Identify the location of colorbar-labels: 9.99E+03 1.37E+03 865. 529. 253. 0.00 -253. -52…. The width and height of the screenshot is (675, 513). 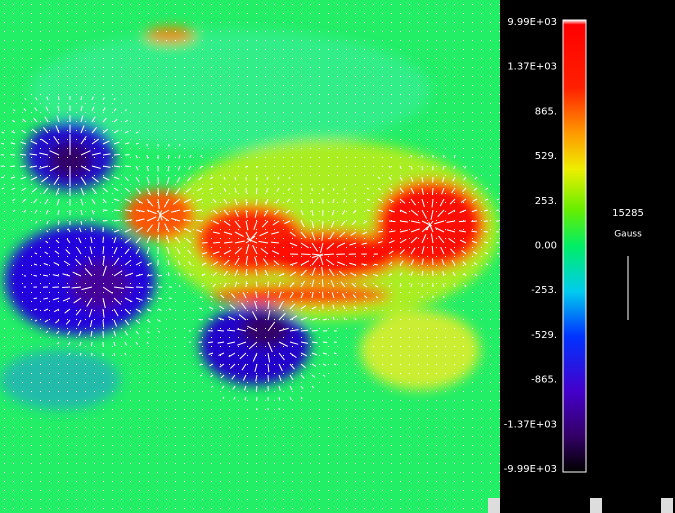
(530, 246).